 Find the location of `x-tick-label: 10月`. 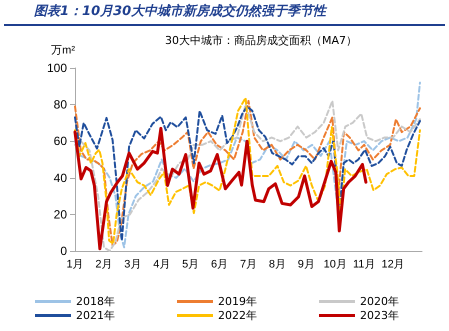

x-tick-label: 10月 is located at coordinates (335, 264).